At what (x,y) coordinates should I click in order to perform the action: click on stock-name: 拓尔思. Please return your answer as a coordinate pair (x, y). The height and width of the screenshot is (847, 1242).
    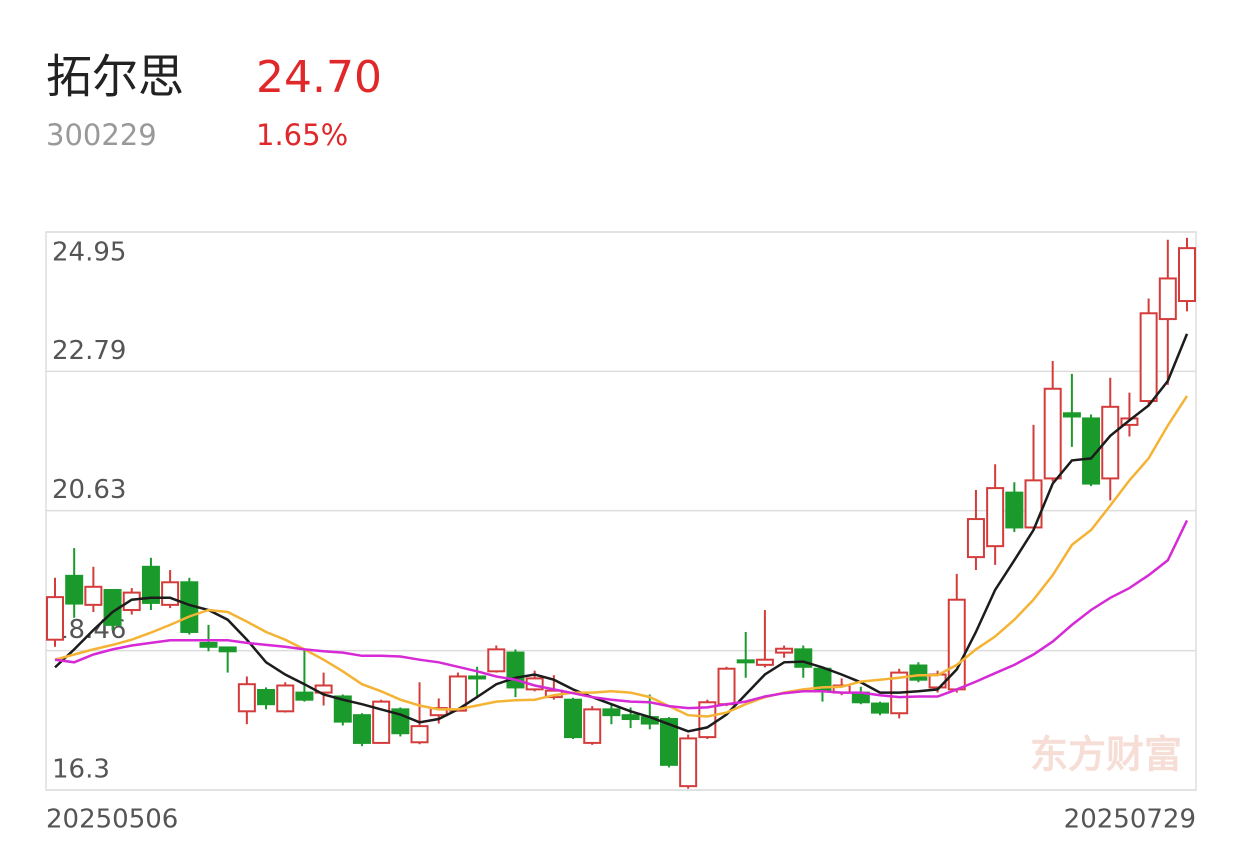
    Looking at the image, I should click on (115, 77).